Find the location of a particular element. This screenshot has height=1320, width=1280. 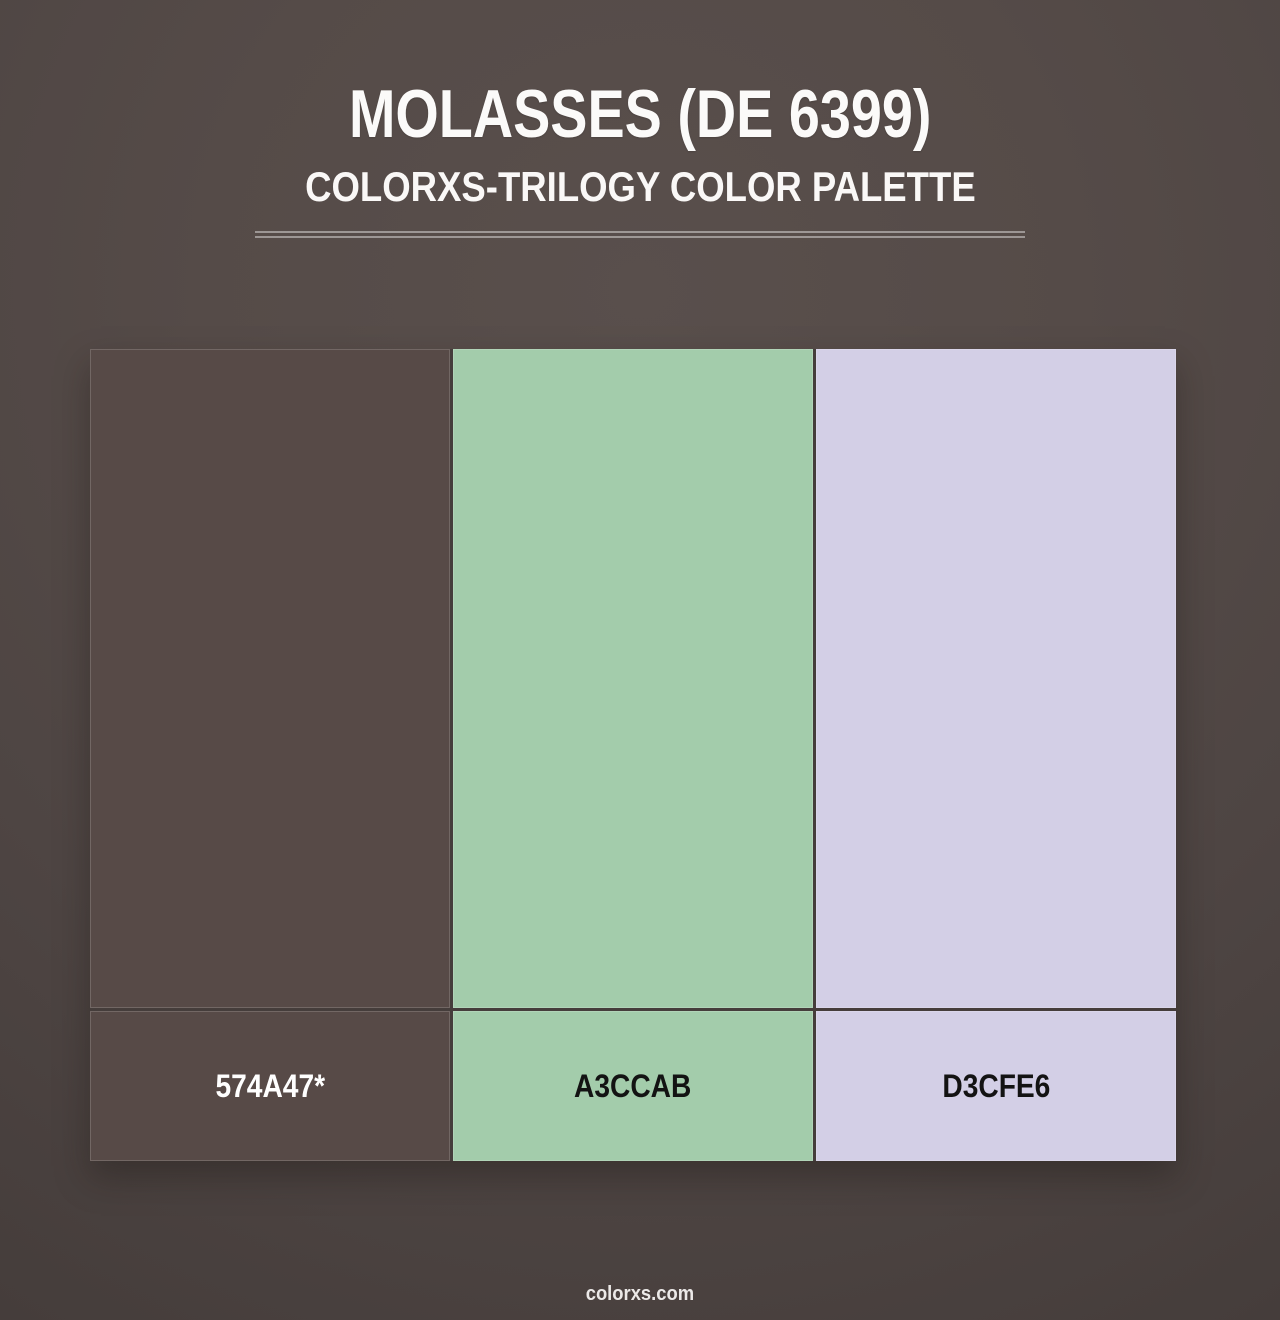

page-title: MOLASSES (DE 6399) is located at coordinates (640, 114).